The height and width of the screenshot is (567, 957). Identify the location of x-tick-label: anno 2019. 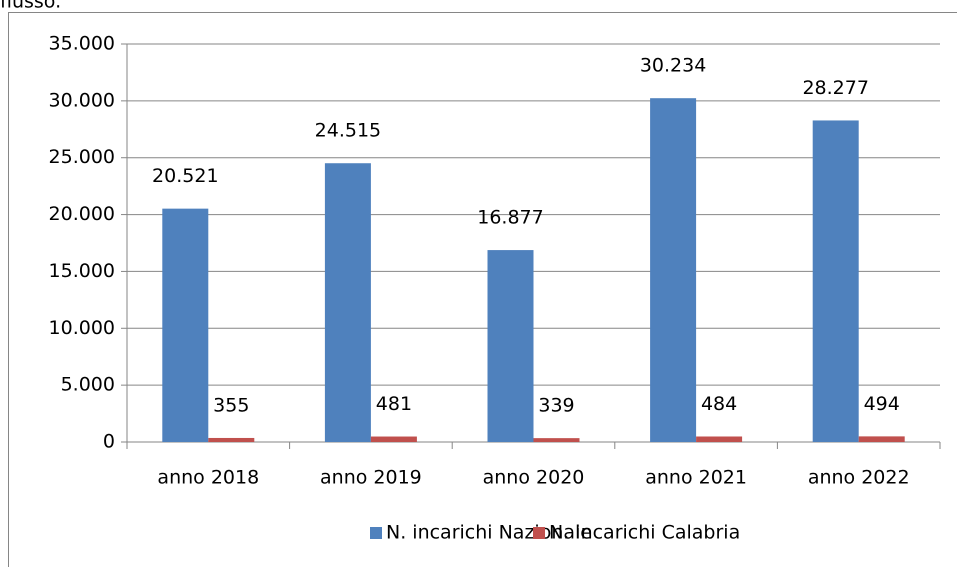
(371, 478).